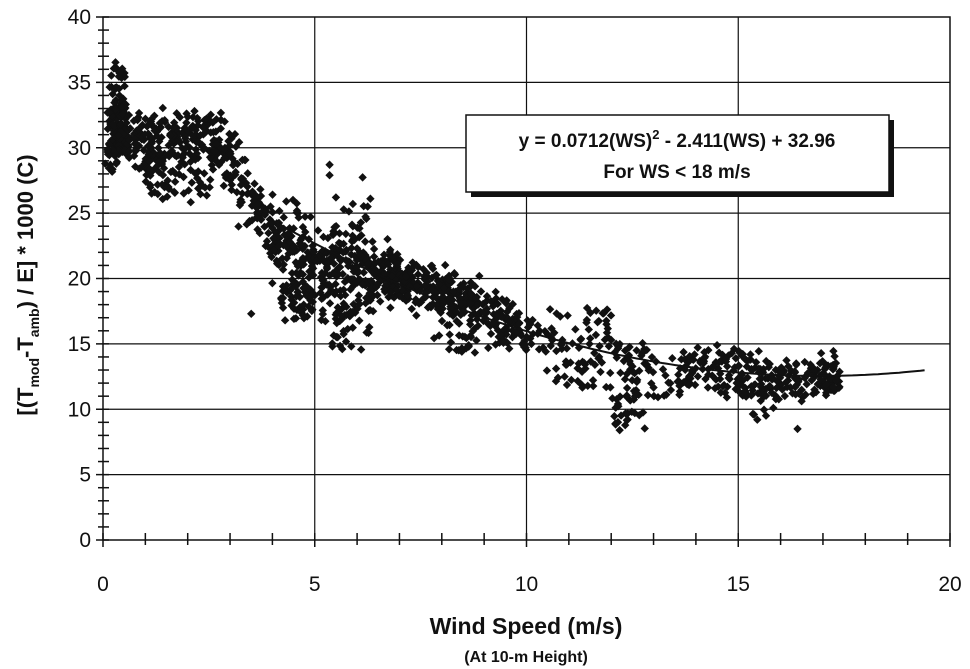  Describe the element at coordinates (79, 279) in the screenshot. I see `y-tick-label: 20` at that location.